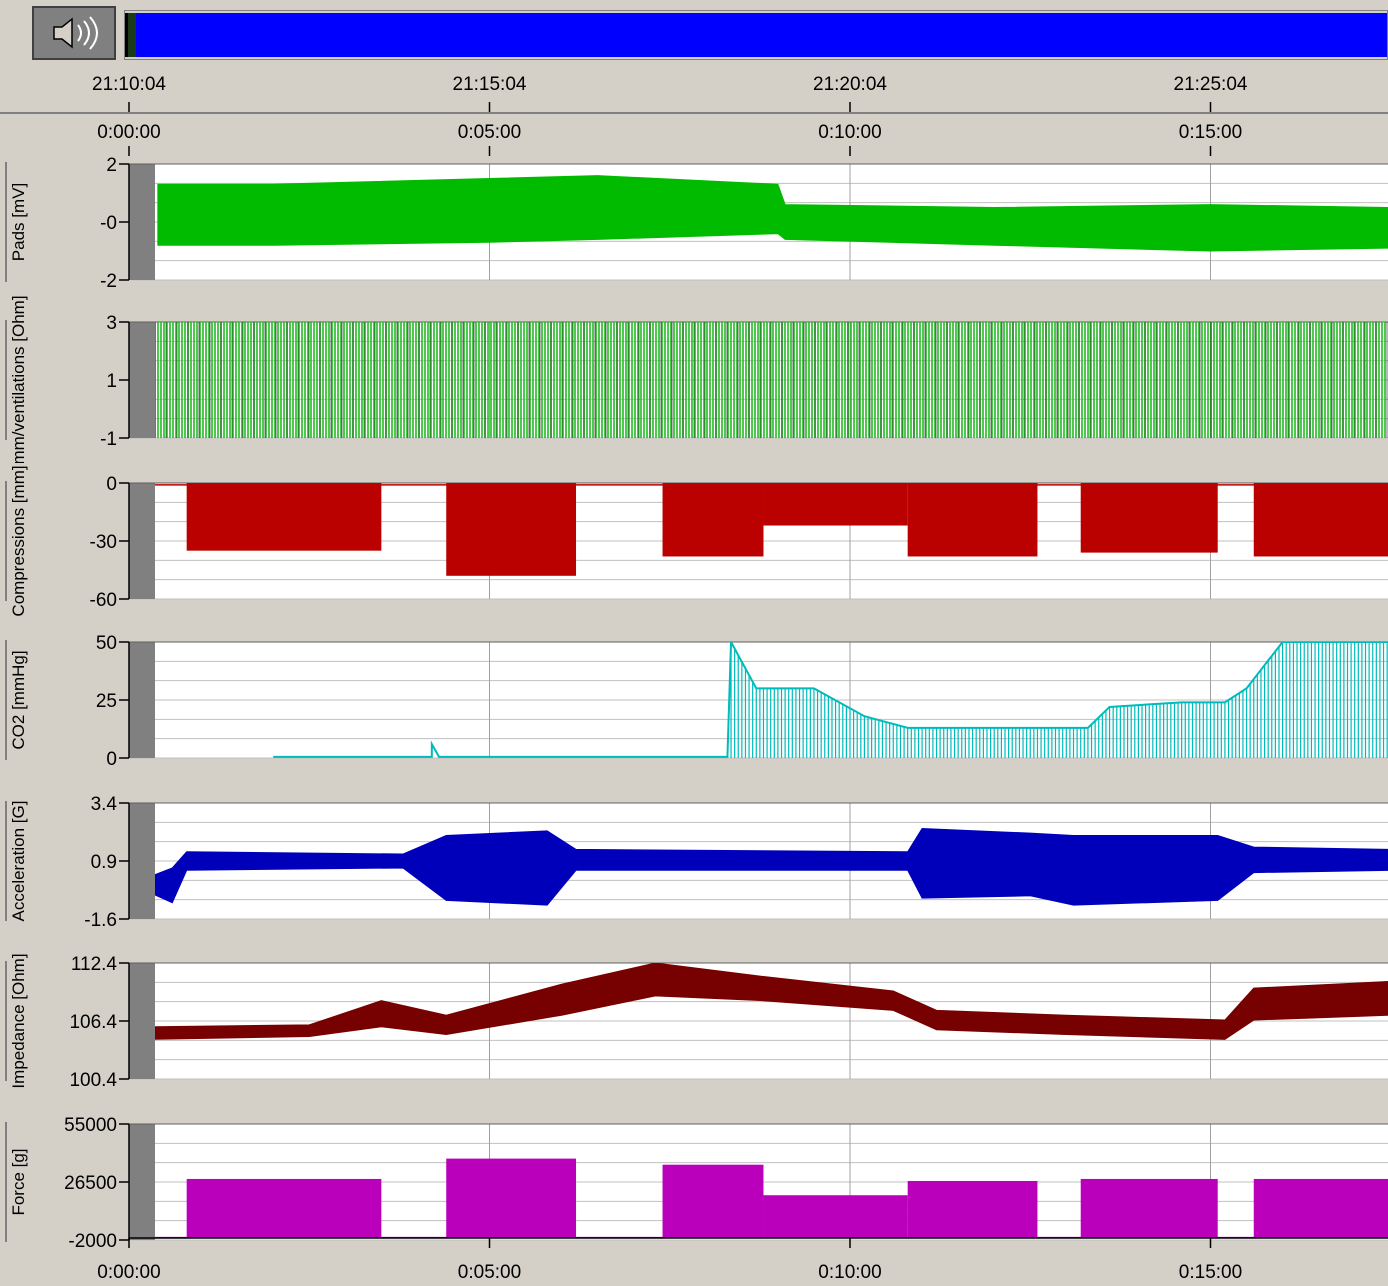 Image resolution: width=1388 pixels, height=1286 pixels. What do you see at coordinates (18, 699) in the screenshot?
I see `y-axis-label: CO2 [mmHg]` at bounding box center [18, 699].